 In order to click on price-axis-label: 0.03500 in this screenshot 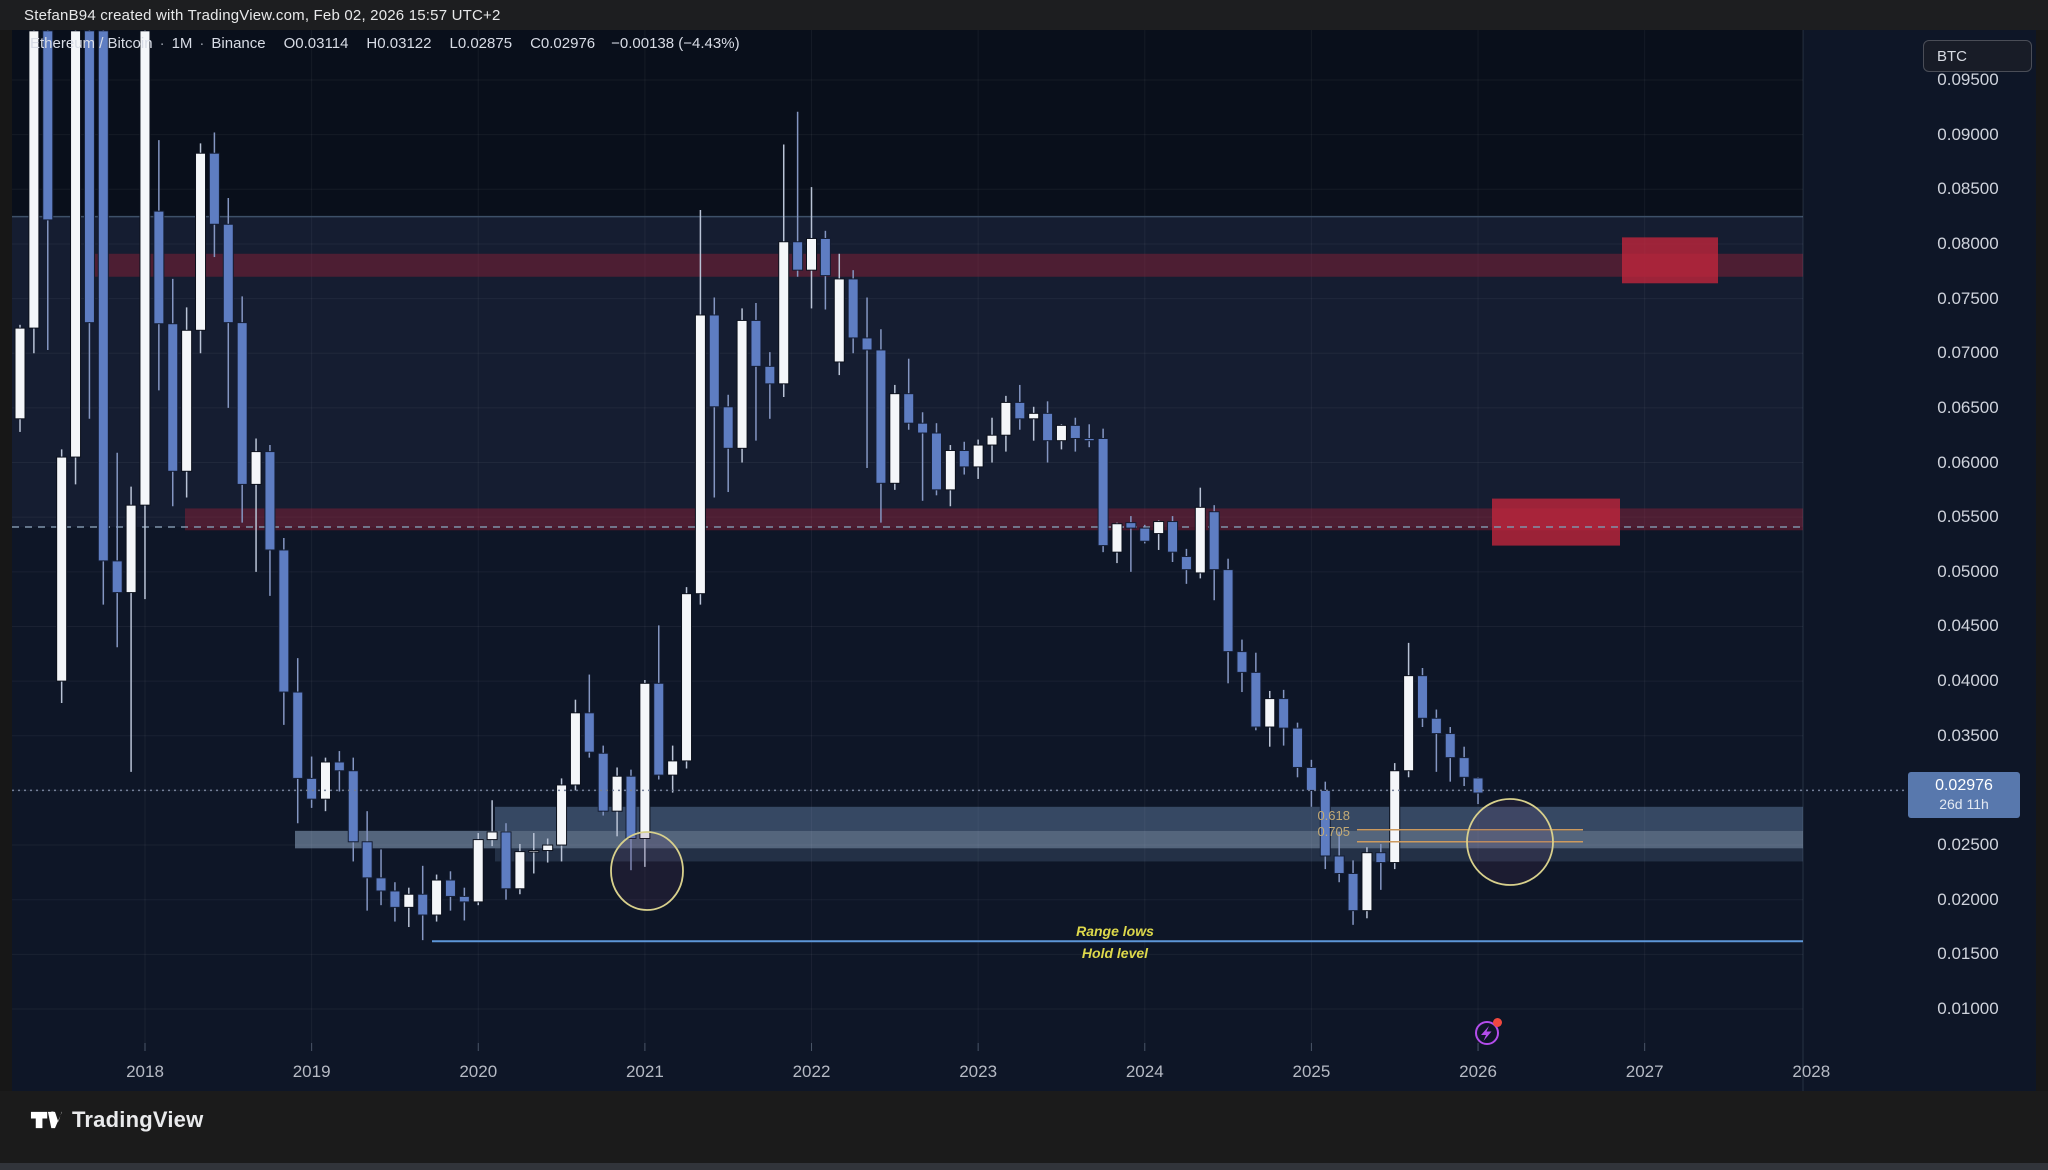, I will do `click(1968, 735)`.